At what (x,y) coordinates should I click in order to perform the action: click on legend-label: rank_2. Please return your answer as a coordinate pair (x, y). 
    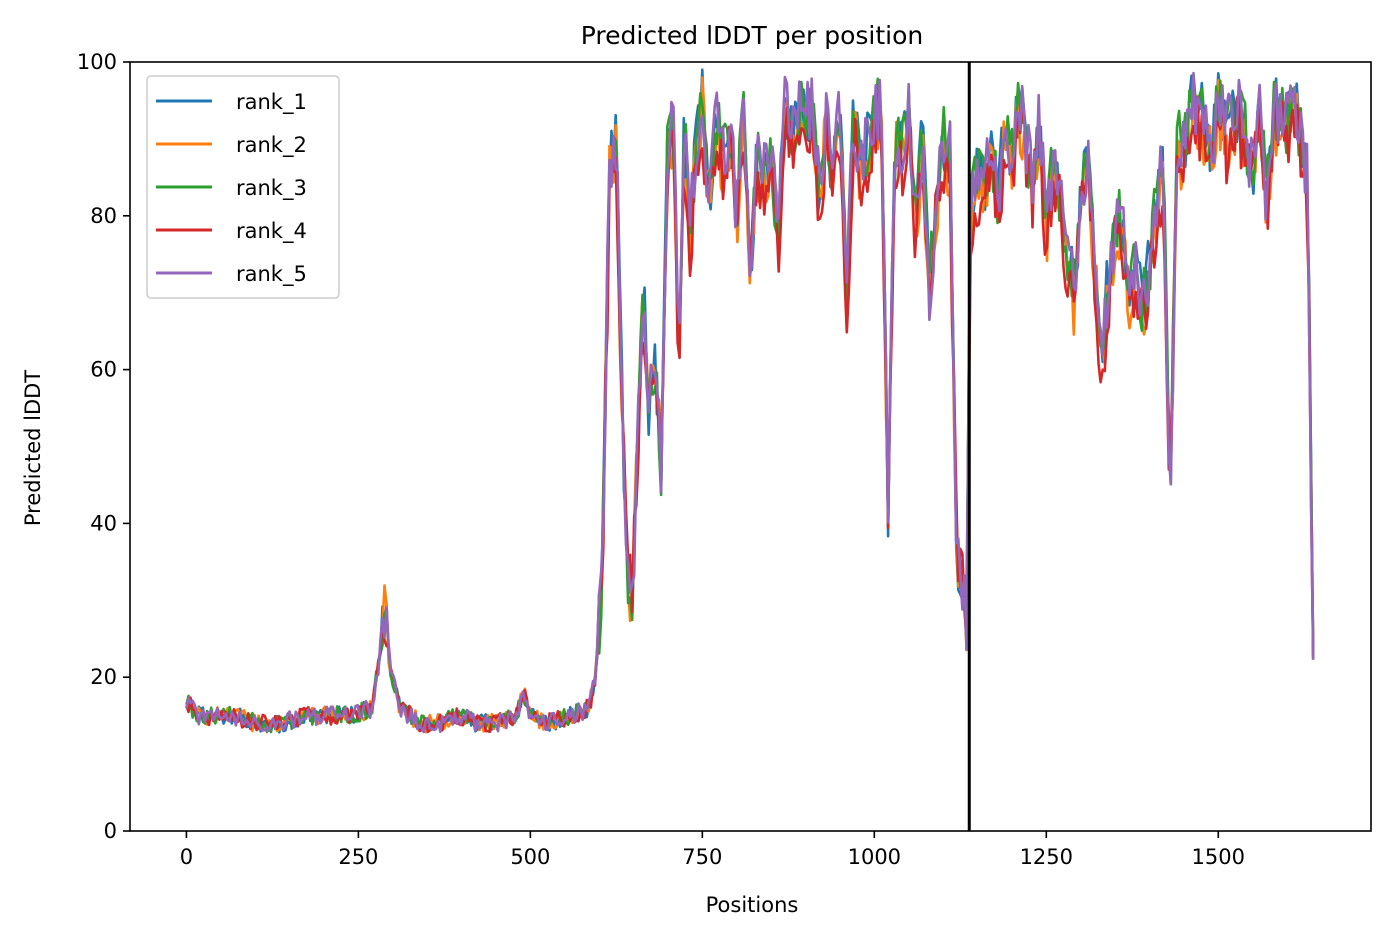
    Looking at the image, I should click on (271, 145).